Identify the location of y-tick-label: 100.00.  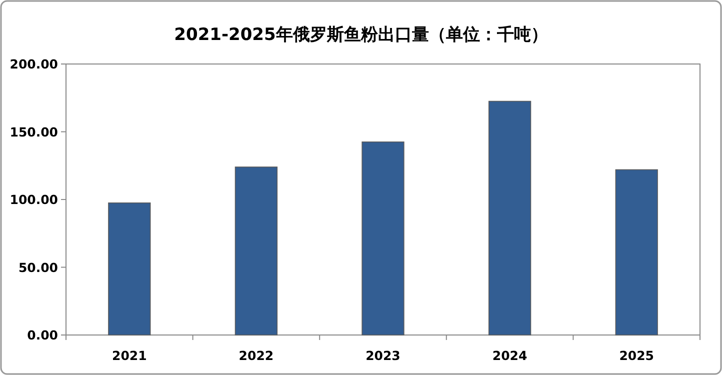
(34, 199).